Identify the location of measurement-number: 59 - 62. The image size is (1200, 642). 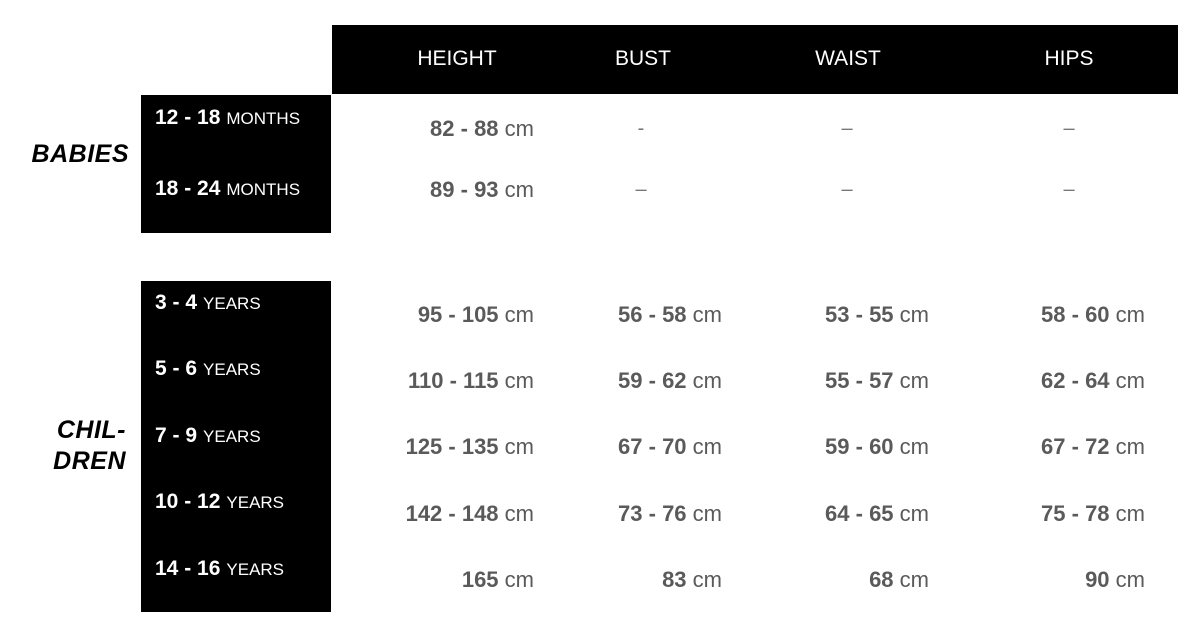
(652, 380).